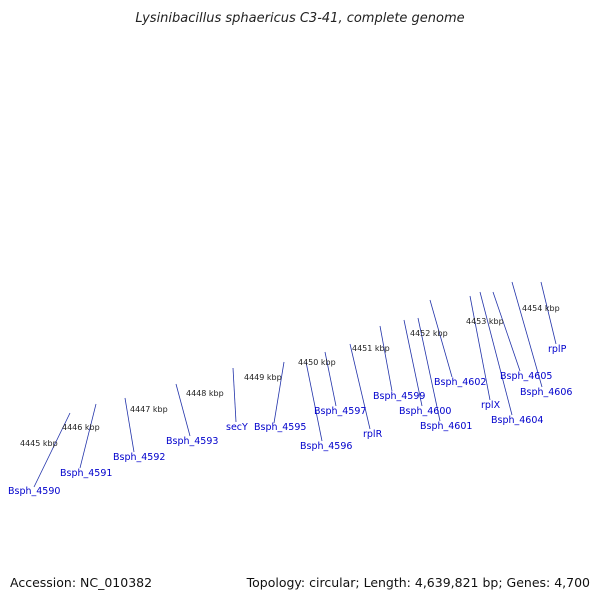 Image resolution: width=600 pixels, height=600 pixels. I want to click on gene-label: rplR, so click(373, 434).